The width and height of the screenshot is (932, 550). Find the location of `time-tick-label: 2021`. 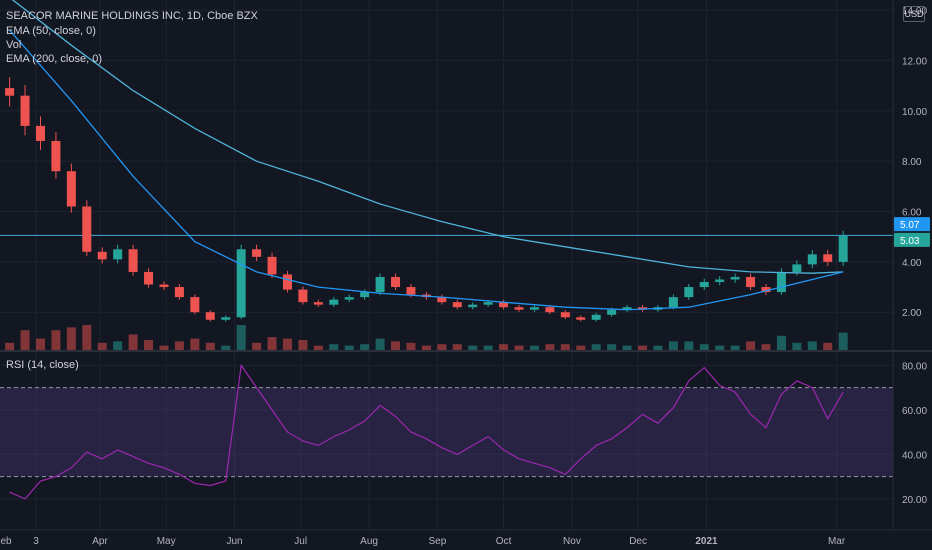

time-tick-label: 2021 is located at coordinates (706, 541).